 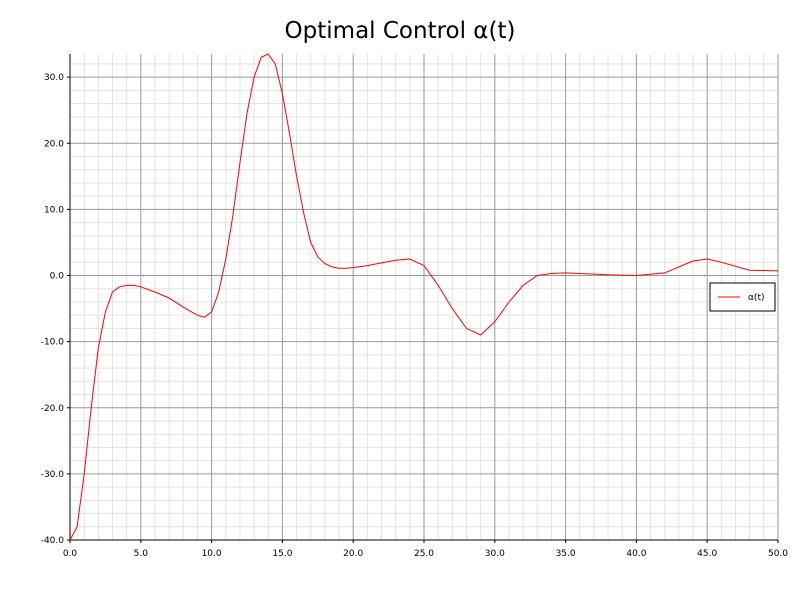 What do you see at coordinates (778, 554) in the screenshot?
I see `x-tick-label: 50.0` at bounding box center [778, 554].